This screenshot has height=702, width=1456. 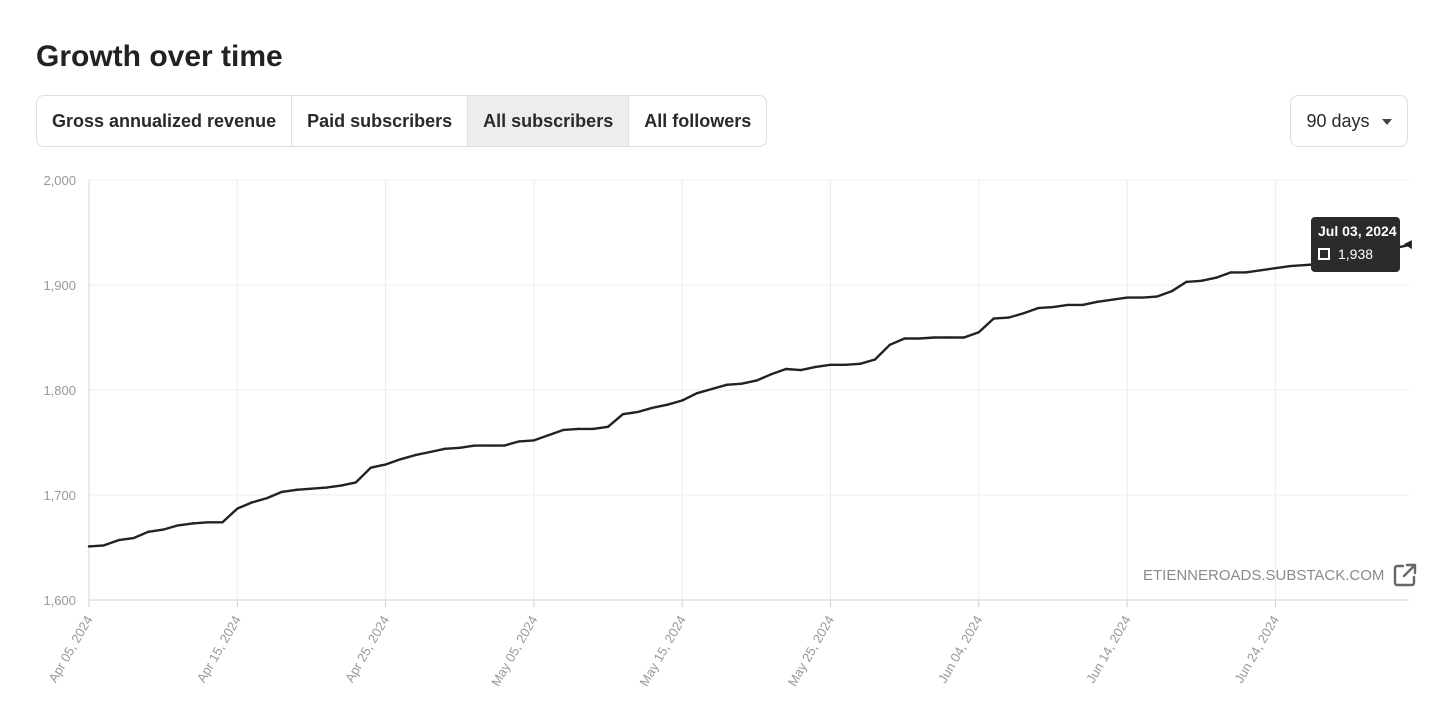 What do you see at coordinates (59, 285) in the screenshot?
I see `y-tick-label: 1,900` at bounding box center [59, 285].